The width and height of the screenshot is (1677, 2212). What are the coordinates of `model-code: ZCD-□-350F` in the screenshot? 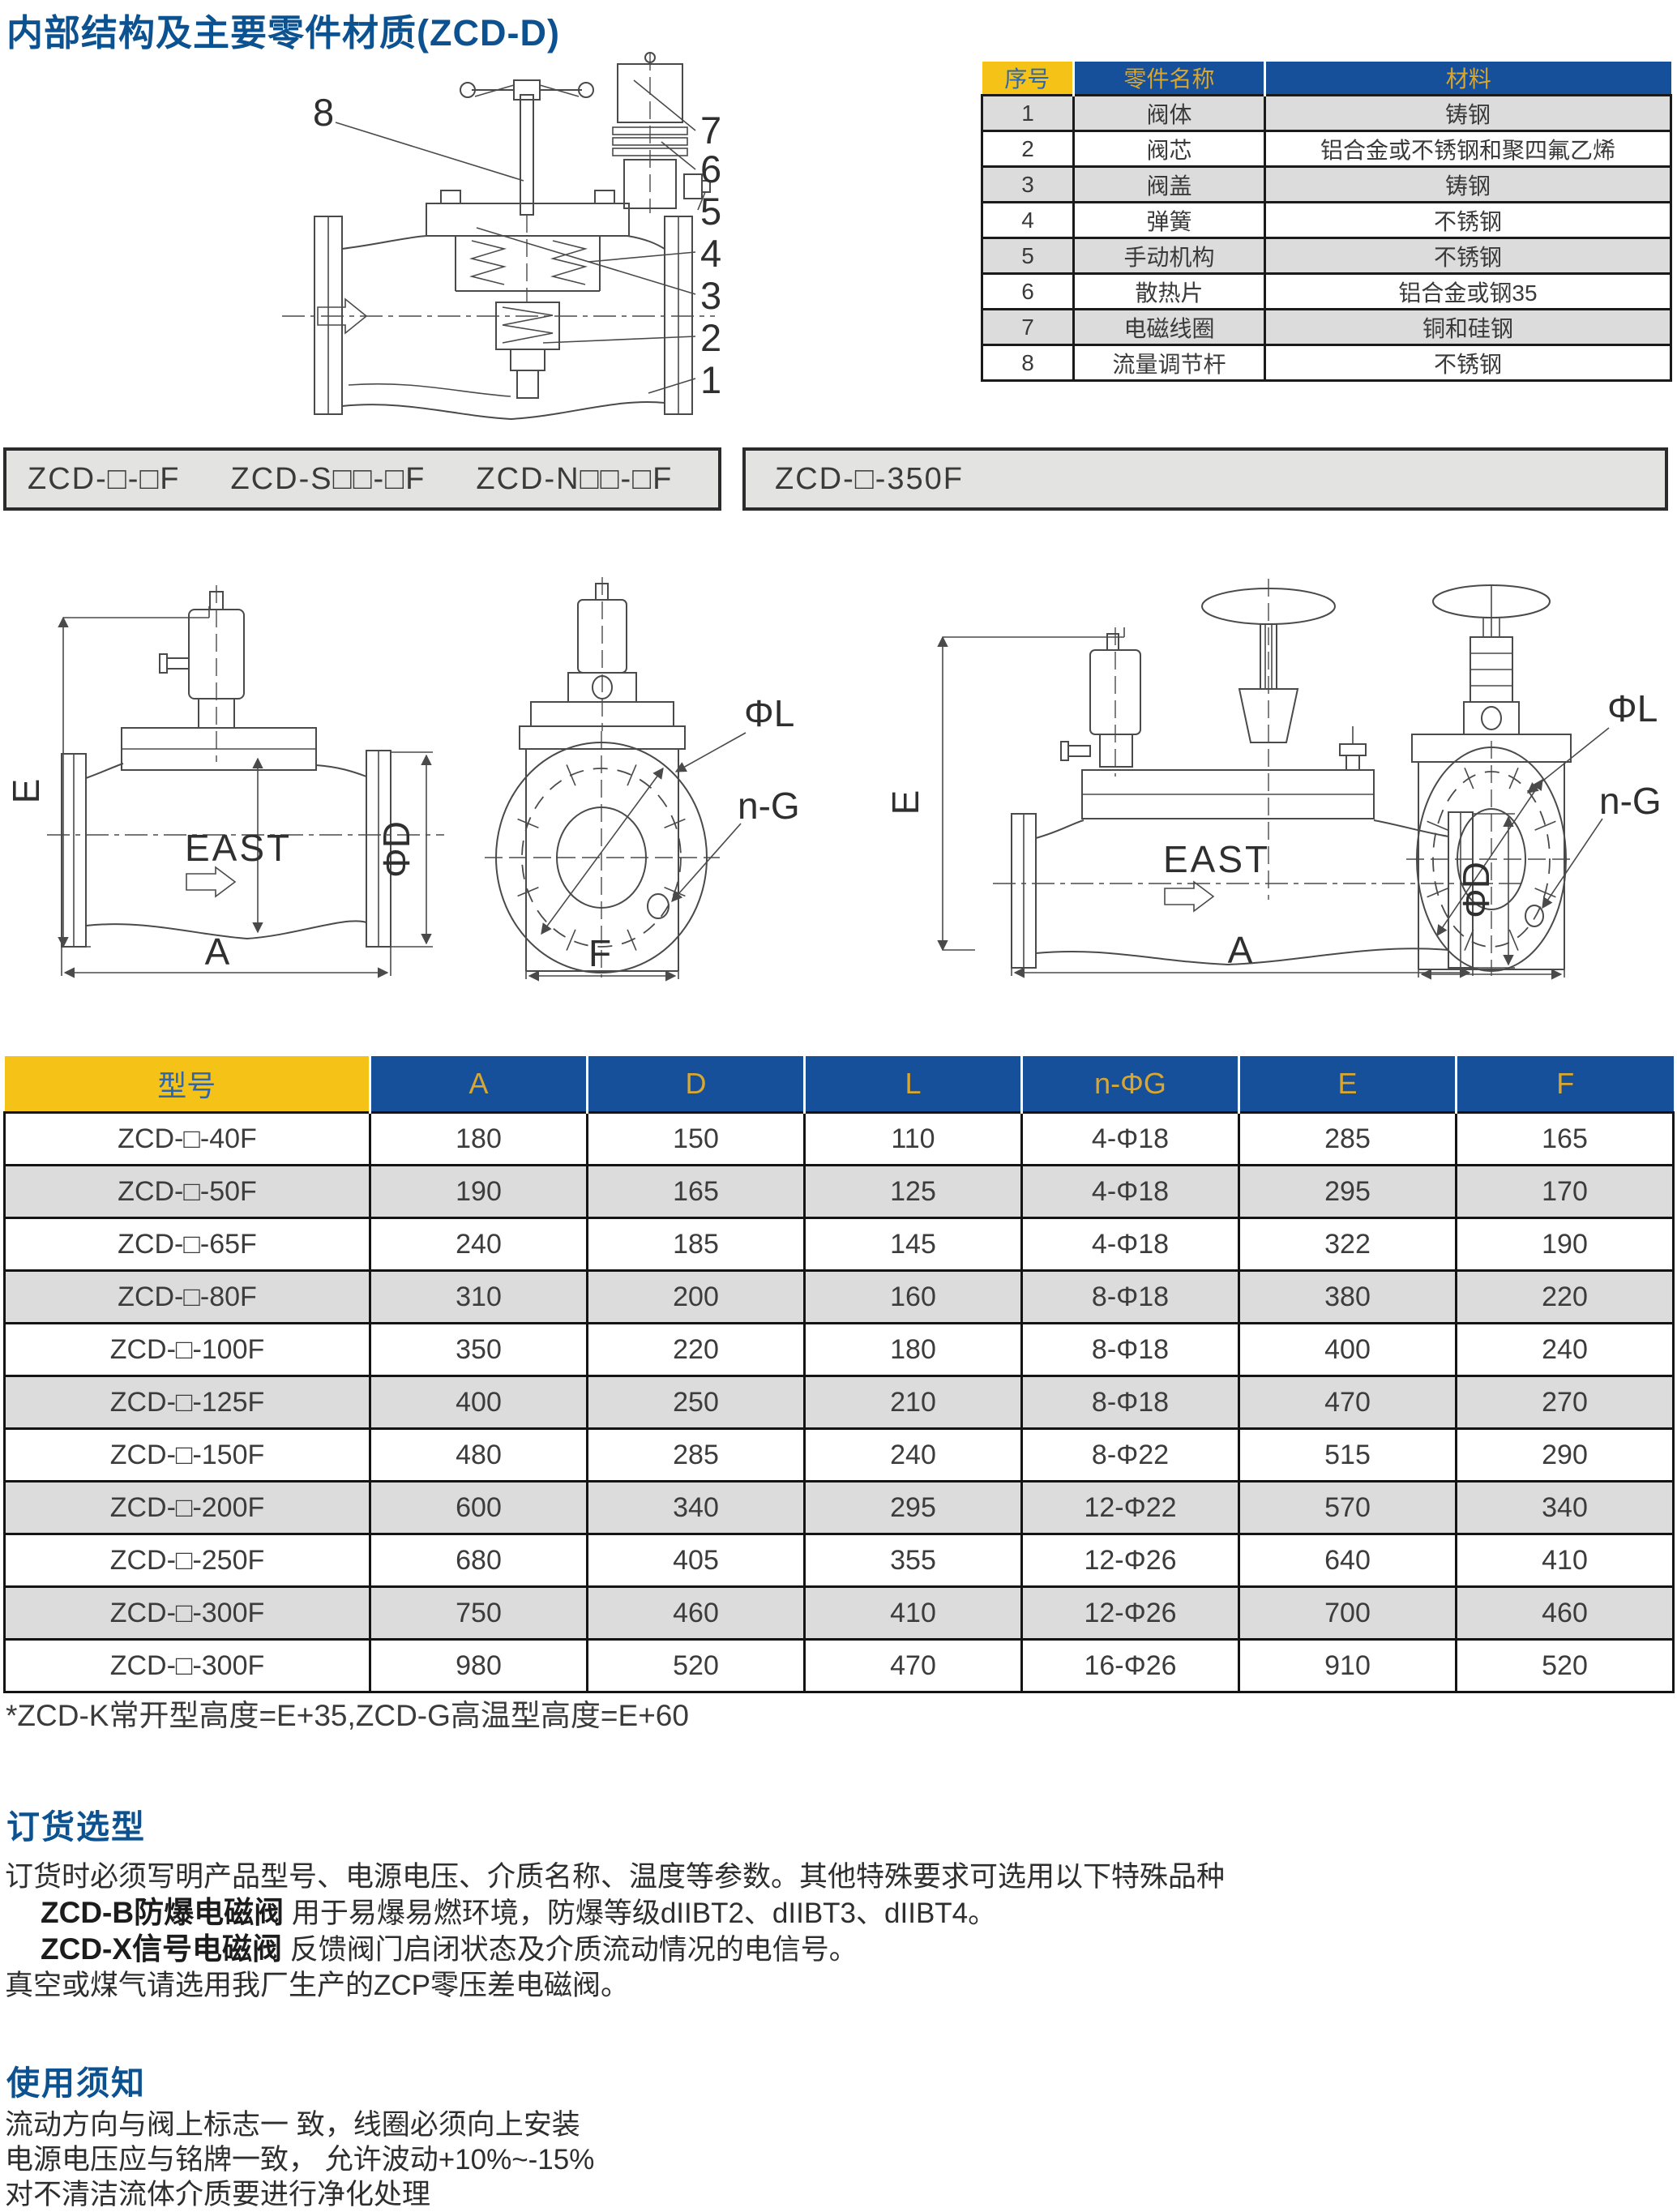 It's located at (869, 479).